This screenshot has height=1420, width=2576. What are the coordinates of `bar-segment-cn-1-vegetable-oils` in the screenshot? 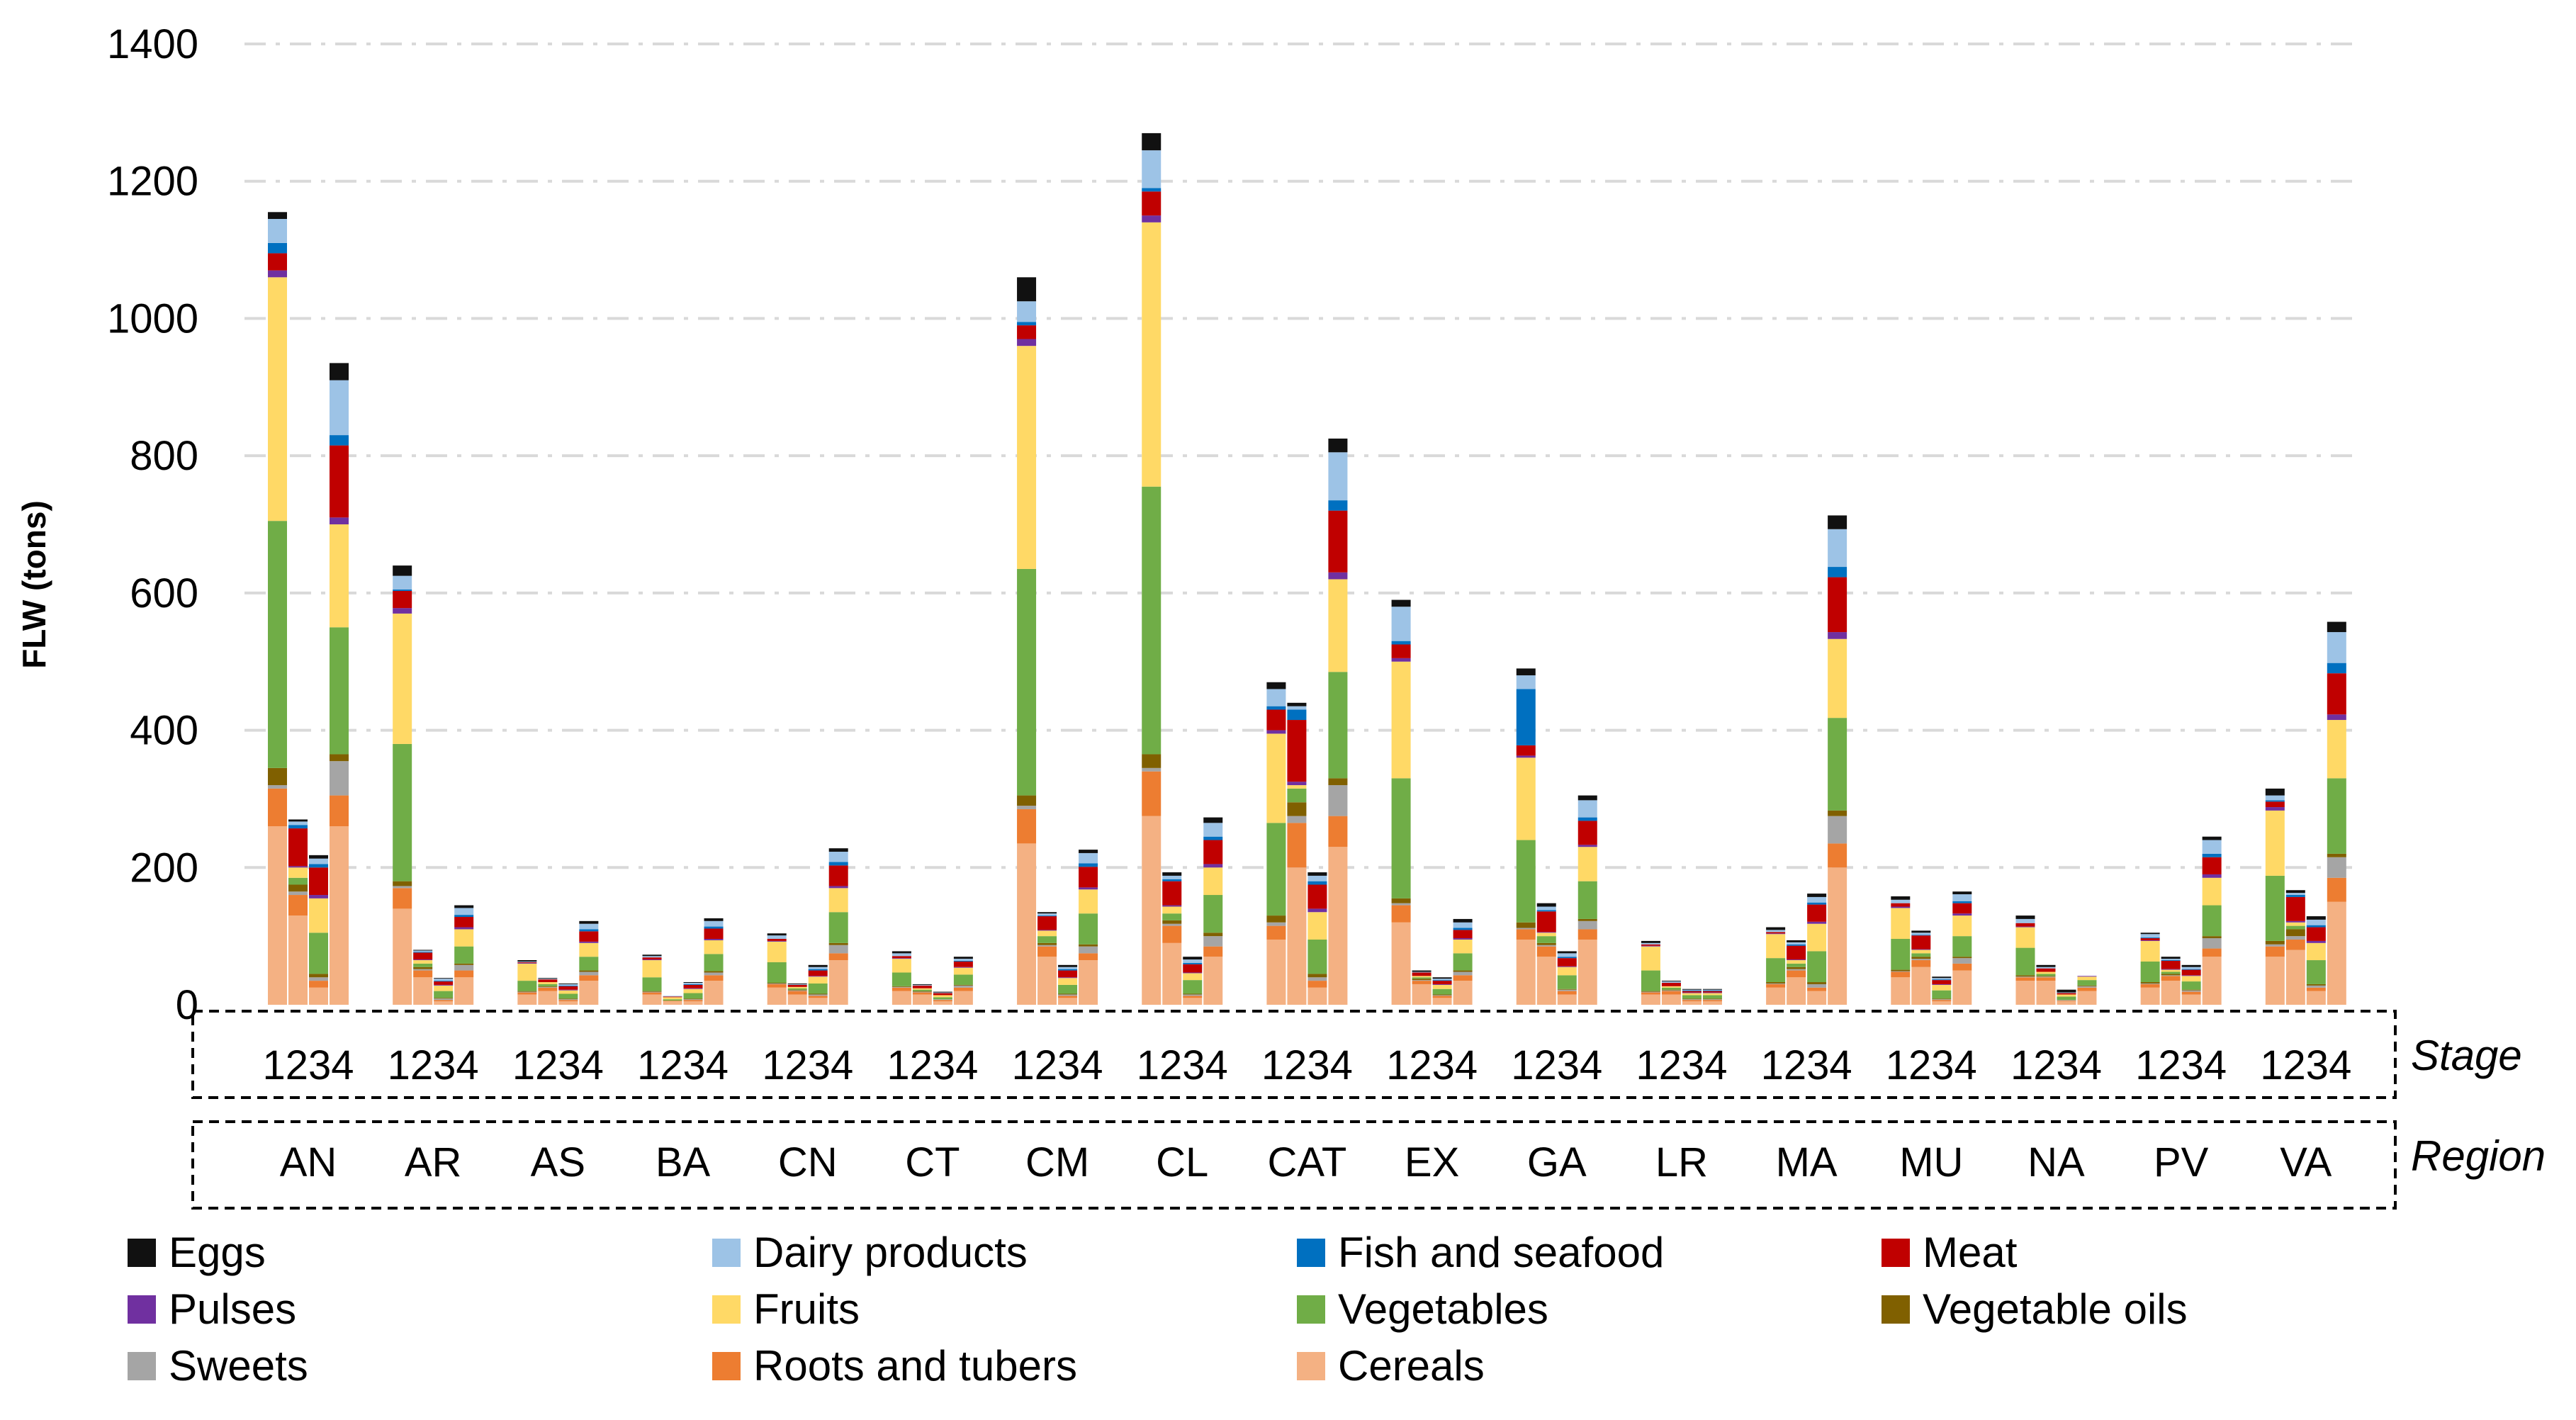 It's located at (777, 983).